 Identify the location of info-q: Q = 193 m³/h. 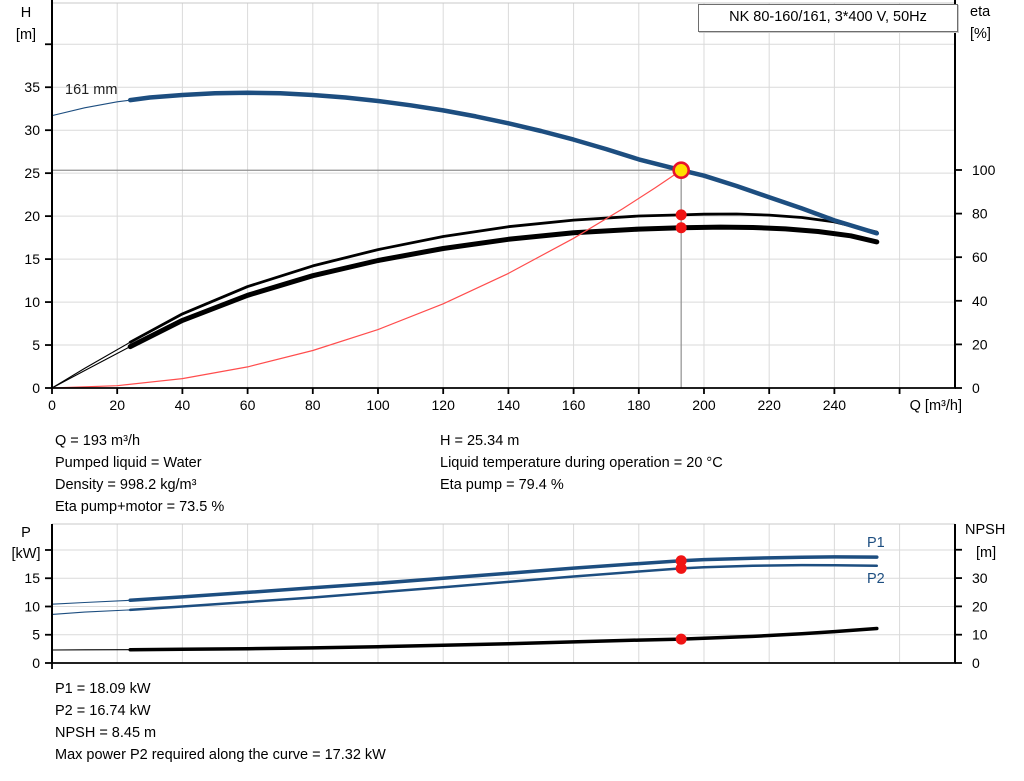
(98, 441).